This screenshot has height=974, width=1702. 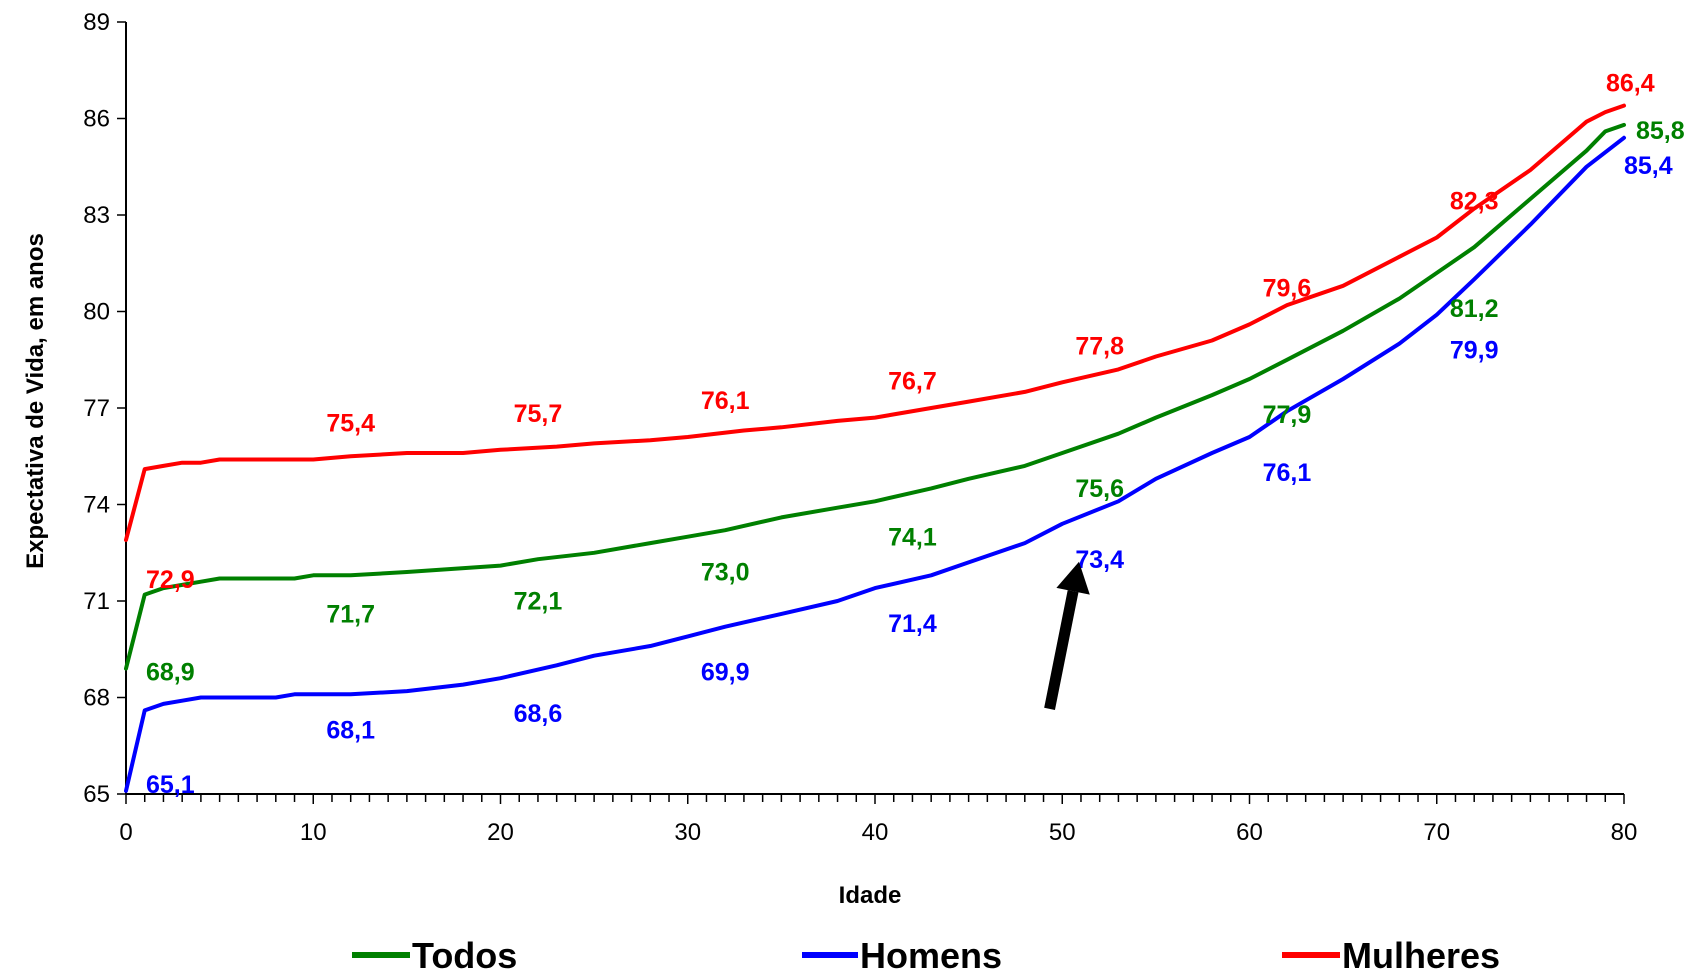 I want to click on legend-item-mulheres: Mulheres, so click(x=1391, y=954).